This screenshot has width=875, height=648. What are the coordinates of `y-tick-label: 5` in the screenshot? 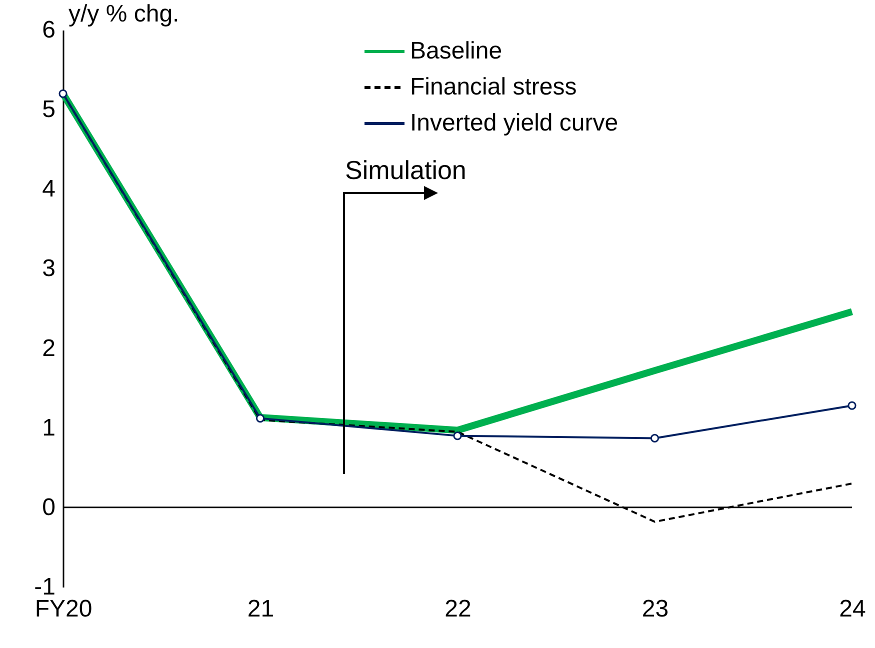 It's located at (49, 110).